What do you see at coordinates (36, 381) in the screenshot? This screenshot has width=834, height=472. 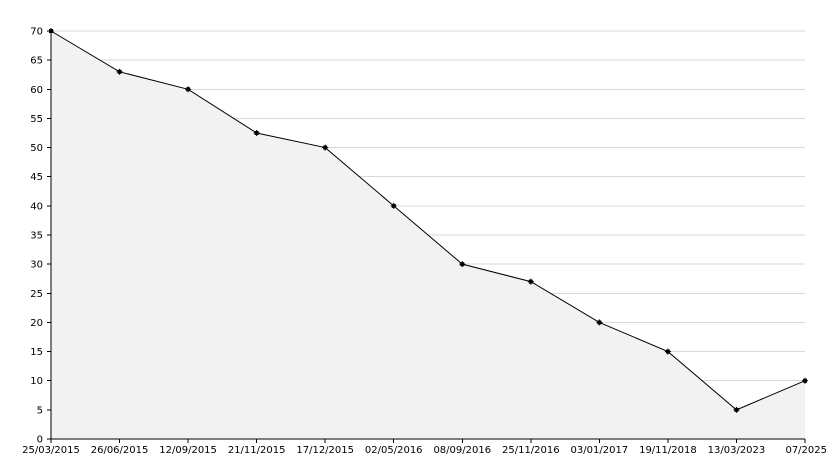 I see `y-tick-label-10: 10` at bounding box center [36, 381].